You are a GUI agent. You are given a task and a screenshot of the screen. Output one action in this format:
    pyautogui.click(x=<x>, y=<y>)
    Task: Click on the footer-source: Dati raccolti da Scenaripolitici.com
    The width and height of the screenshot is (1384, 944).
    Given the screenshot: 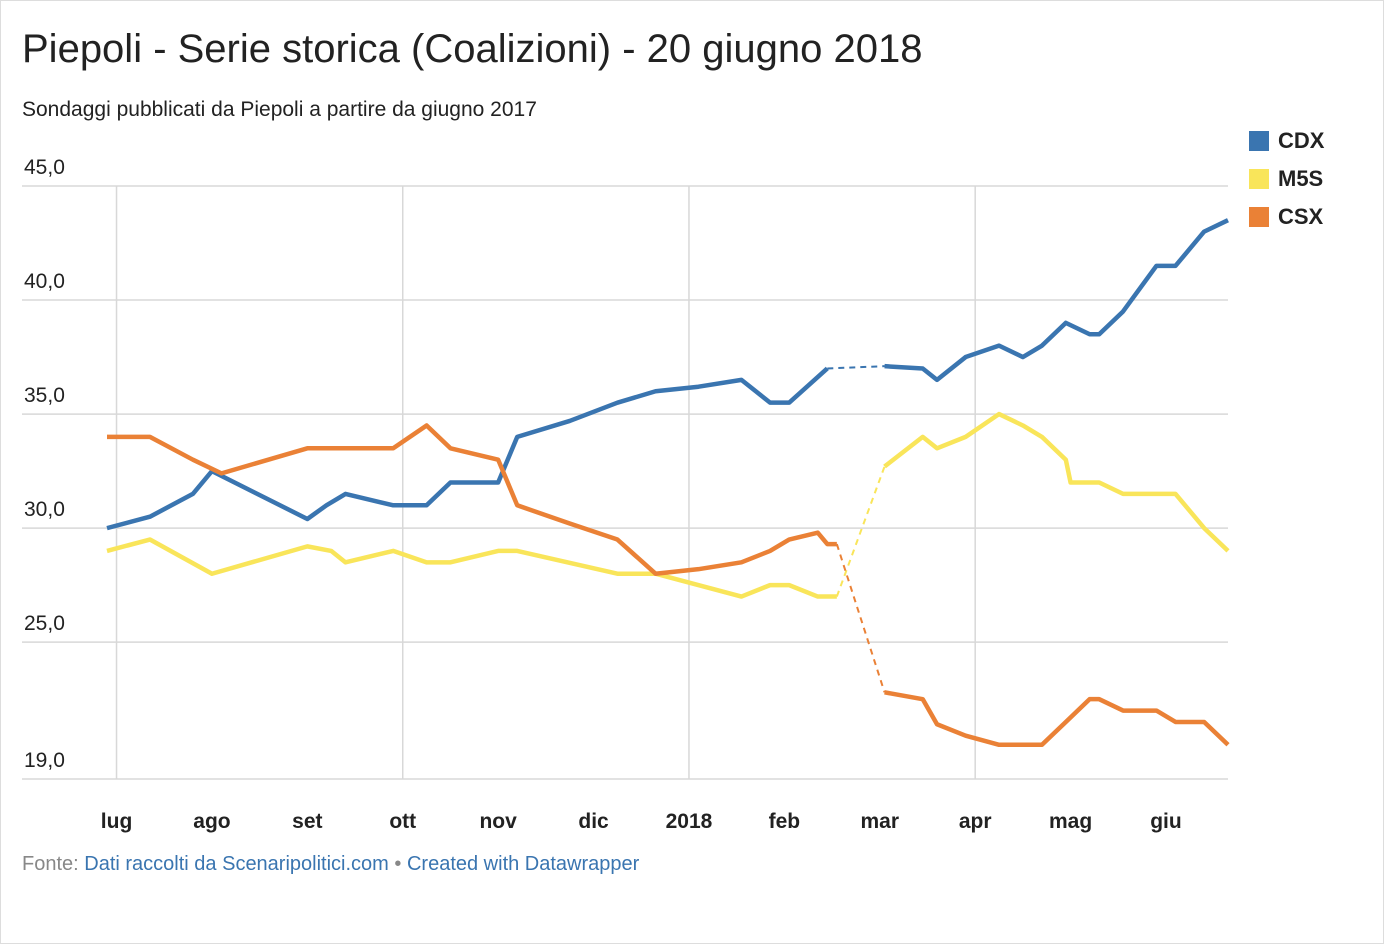 What is the action you would take?
    pyautogui.click(x=236, y=864)
    